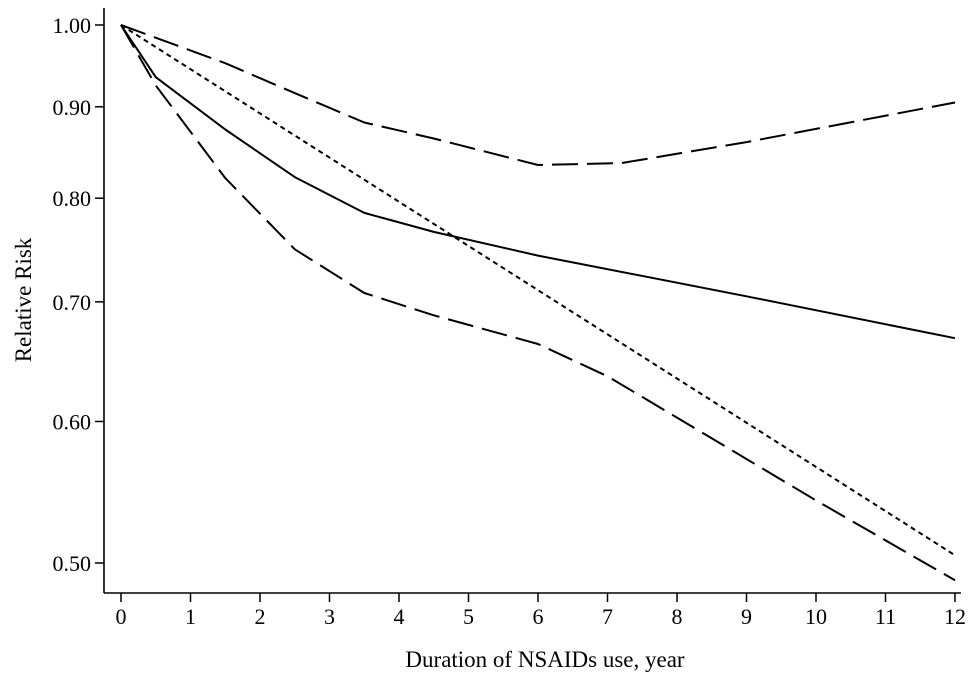  Describe the element at coordinates (816, 616) in the screenshot. I see `x-tick-label: 10` at that location.